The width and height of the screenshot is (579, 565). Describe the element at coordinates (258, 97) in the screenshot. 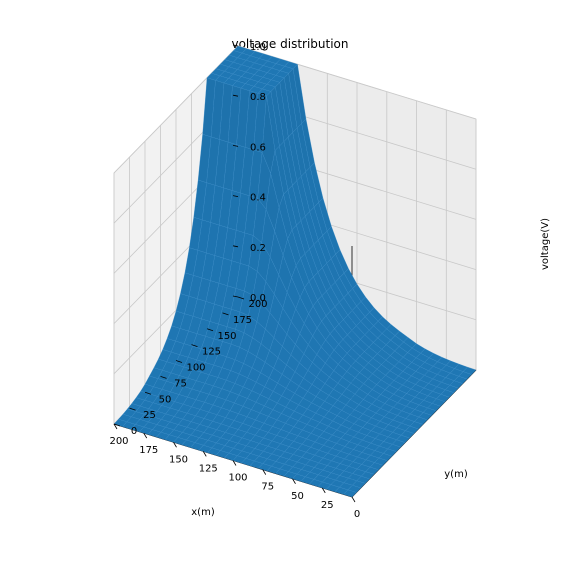

I see `z-tick-label: 0.8` at that location.